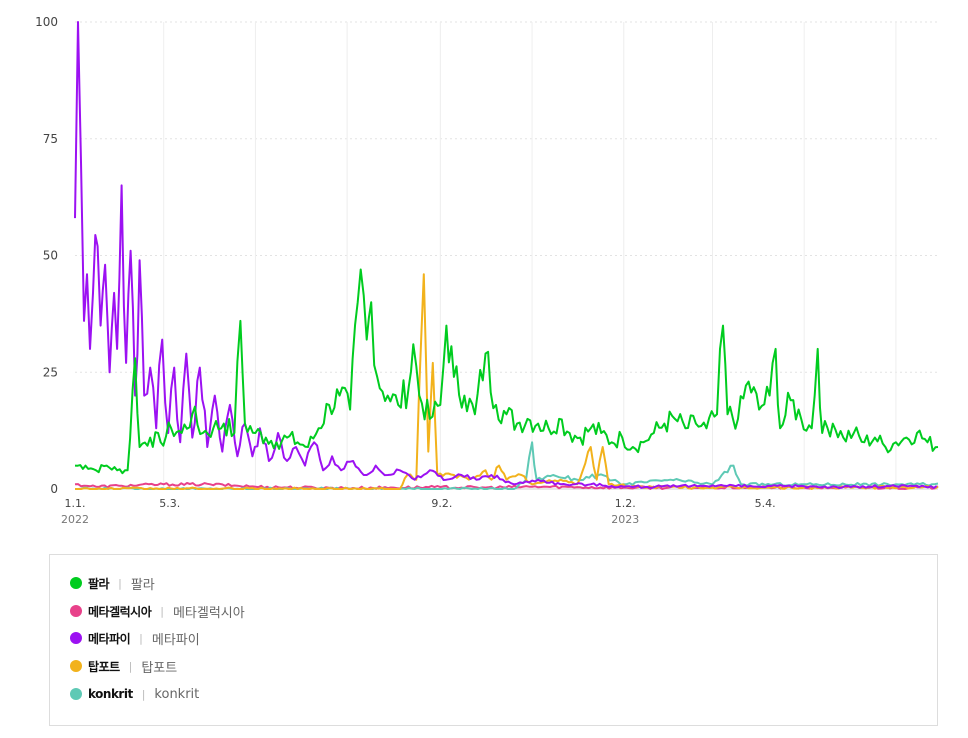 The width and height of the screenshot is (968, 738). I want to click on legend-sublabel: 메타겔럭시아, so click(208, 613).